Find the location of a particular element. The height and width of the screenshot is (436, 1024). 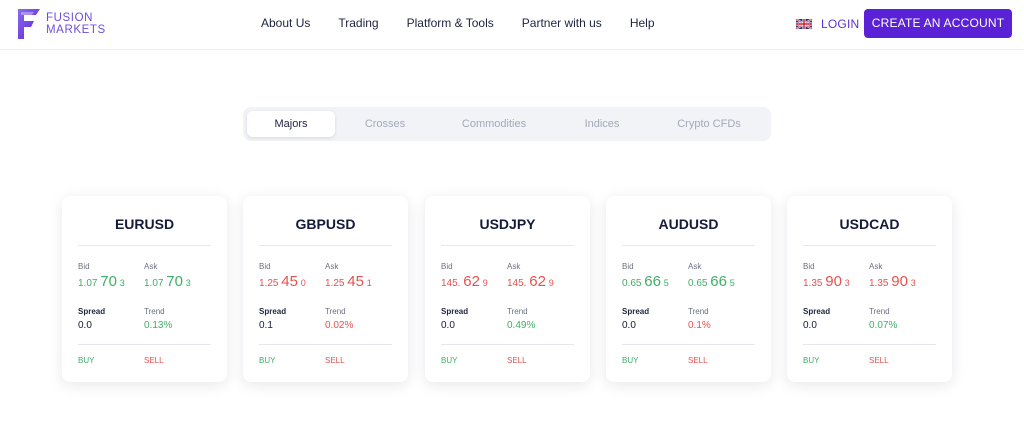

ask-price-pips: 62 is located at coordinates (537, 281).